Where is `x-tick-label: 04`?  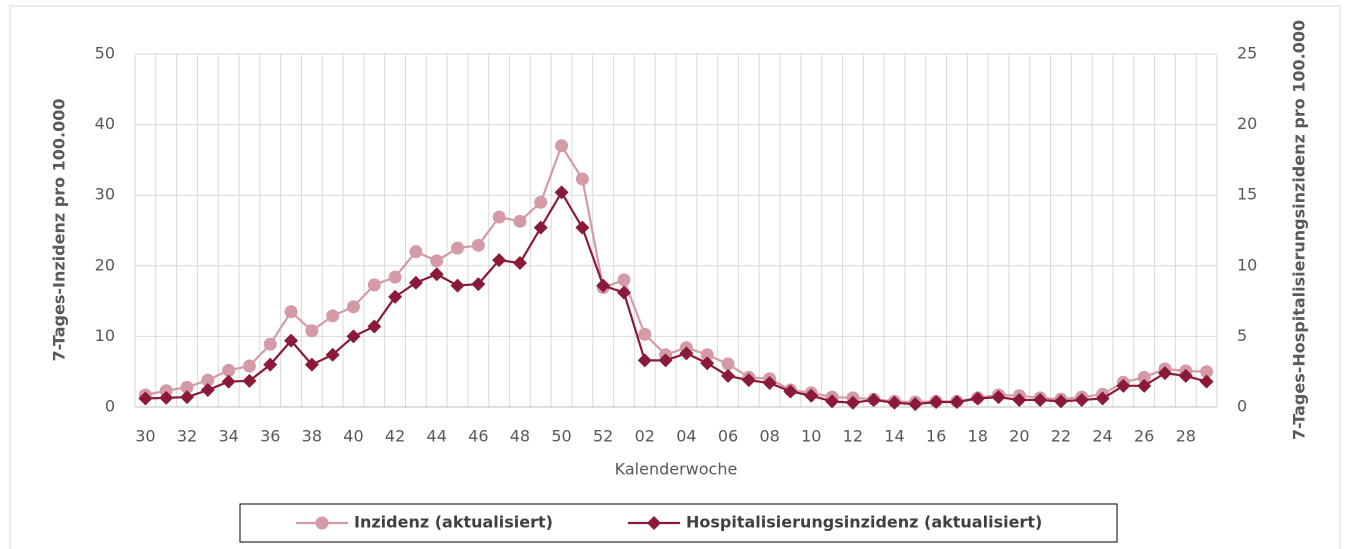 x-tick-label: 04 is located at coordinates (686, 436).